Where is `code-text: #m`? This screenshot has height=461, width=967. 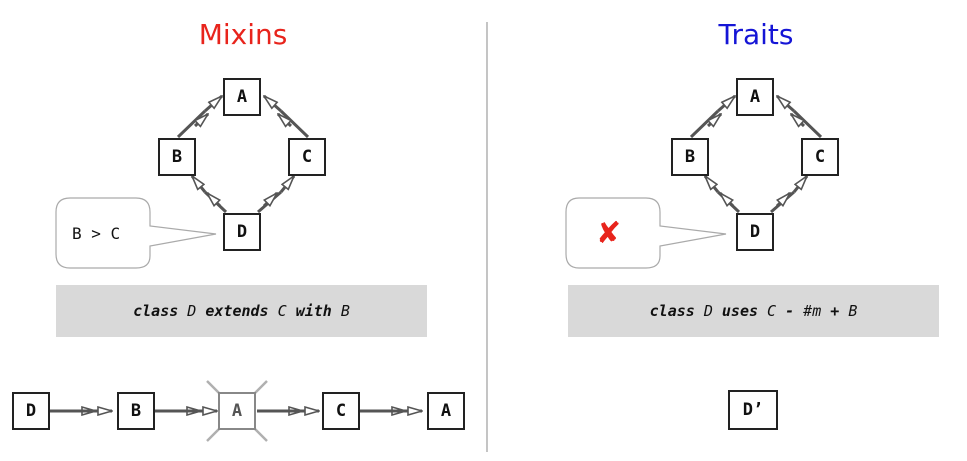
code-text: #m is located at coordinates (812, 311).